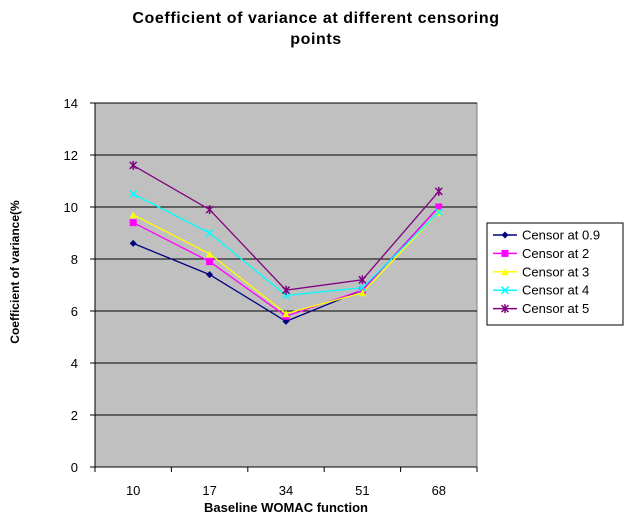 The height and width of the screenshot is (525, 632). Describe the element at coordinates (362, 490) in the screenshot. I see `x-tick-label: 51` at that location.